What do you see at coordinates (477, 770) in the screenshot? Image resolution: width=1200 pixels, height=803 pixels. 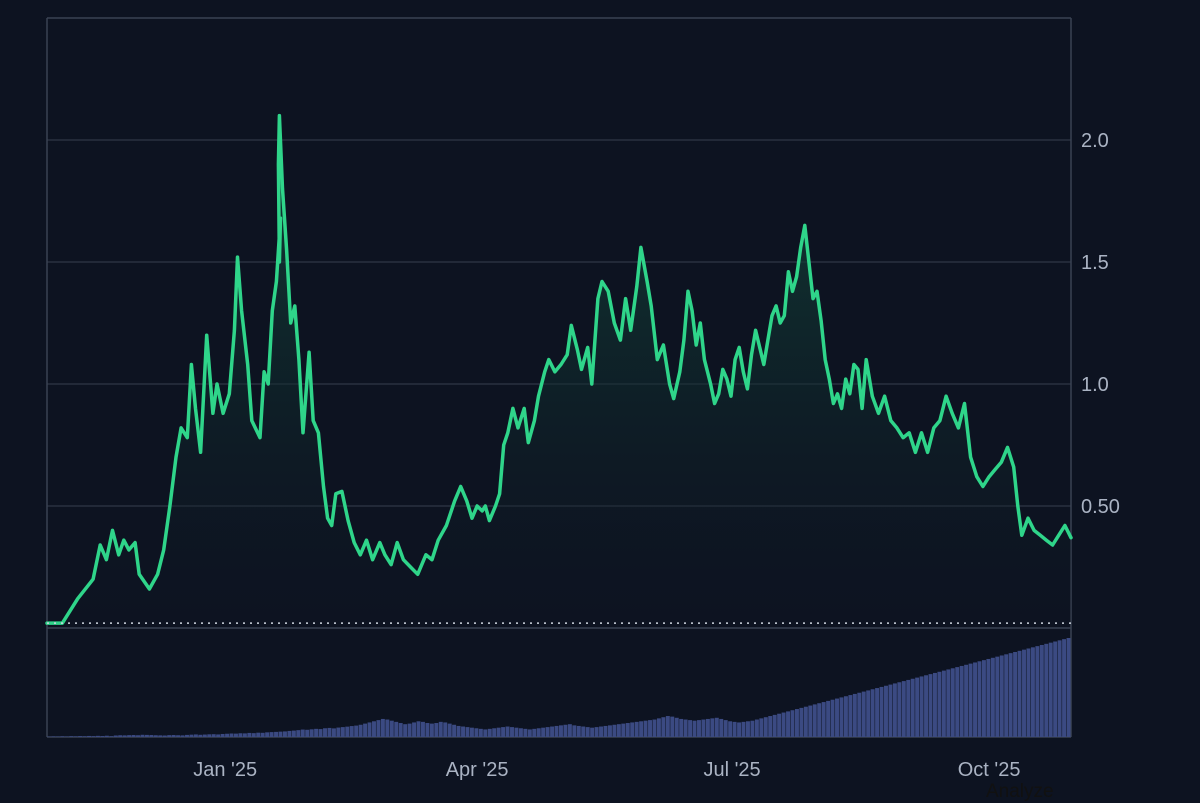 I see `x-tick-label: Apr '25` at bounding box center [477, 770].